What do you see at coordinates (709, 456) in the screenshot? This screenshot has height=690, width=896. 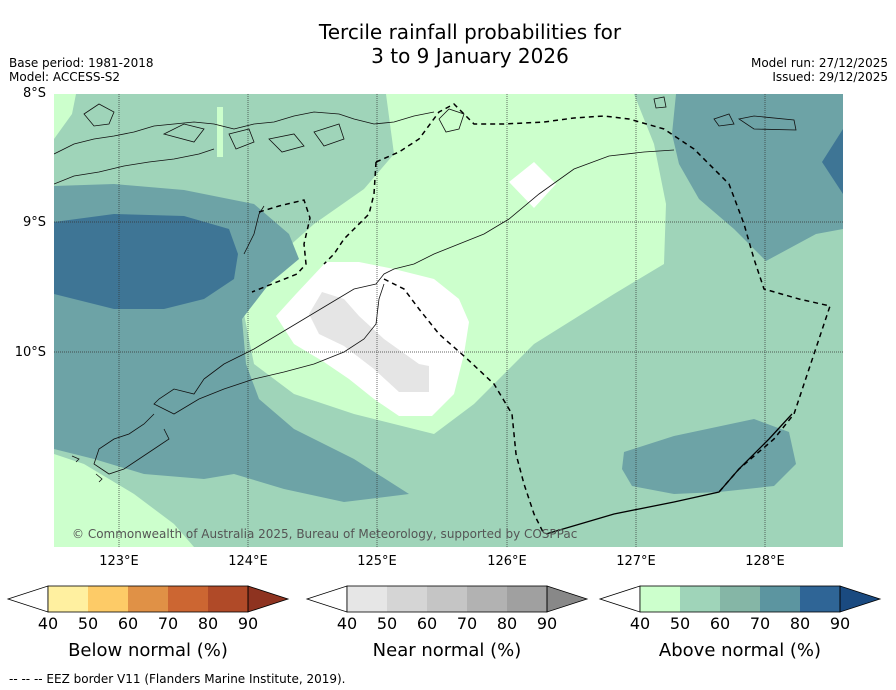 I see `above-normal-60-region-south-east` at bounding box center [709, 456].